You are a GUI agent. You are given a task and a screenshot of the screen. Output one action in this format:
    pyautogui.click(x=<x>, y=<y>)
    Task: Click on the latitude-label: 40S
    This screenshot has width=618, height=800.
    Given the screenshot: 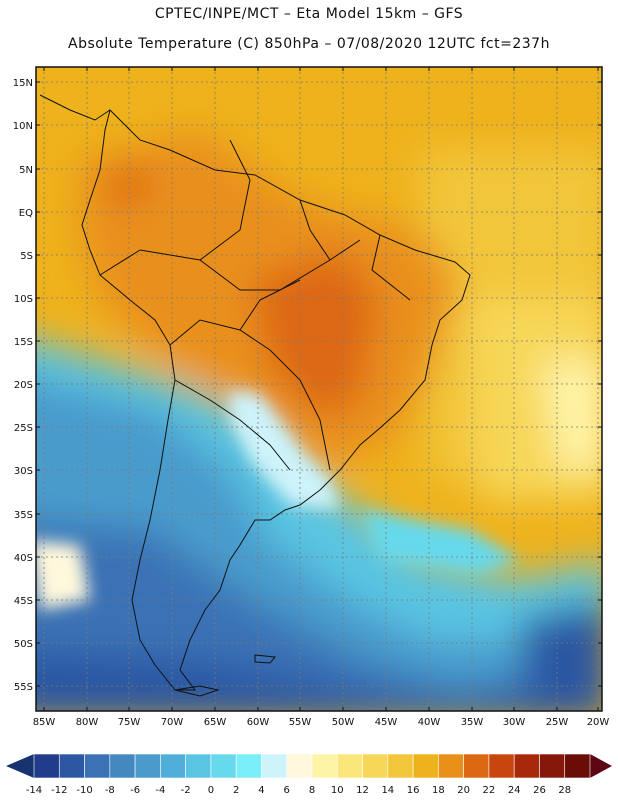 What is the action you would take?
    pyautogui.click(x=23, y=558)
    